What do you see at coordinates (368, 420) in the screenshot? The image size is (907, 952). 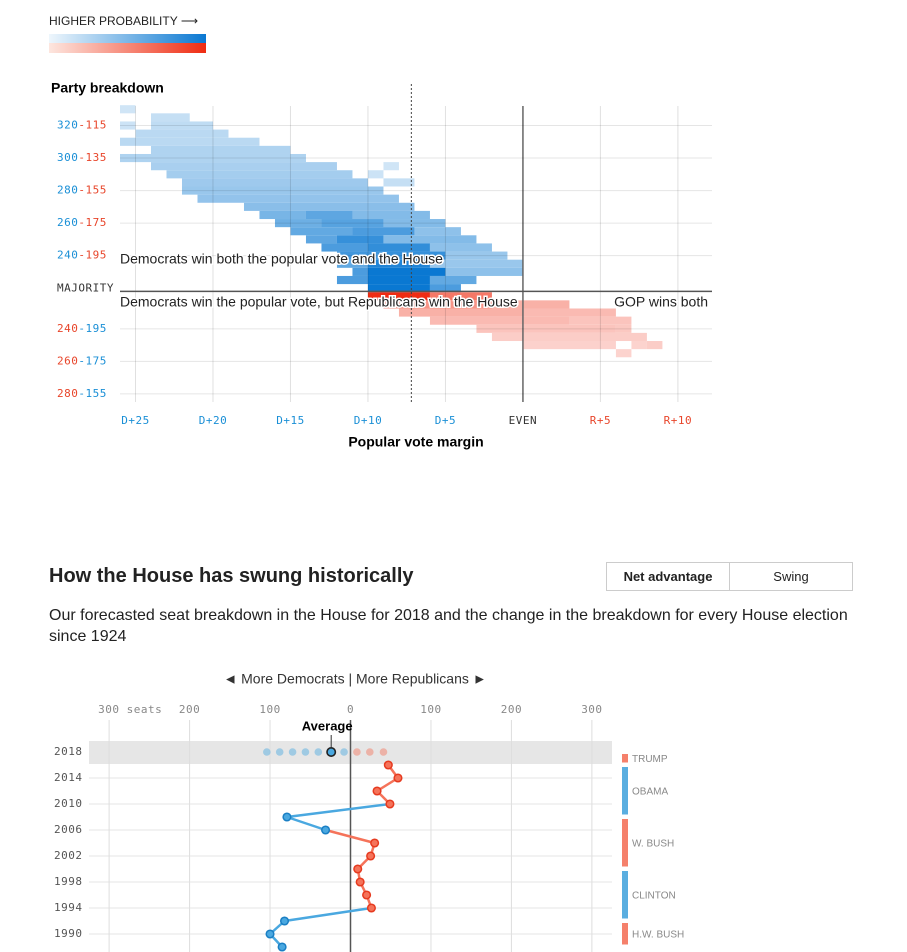 I see `x-tick-label: D+10` at bounding box center [368, 420].